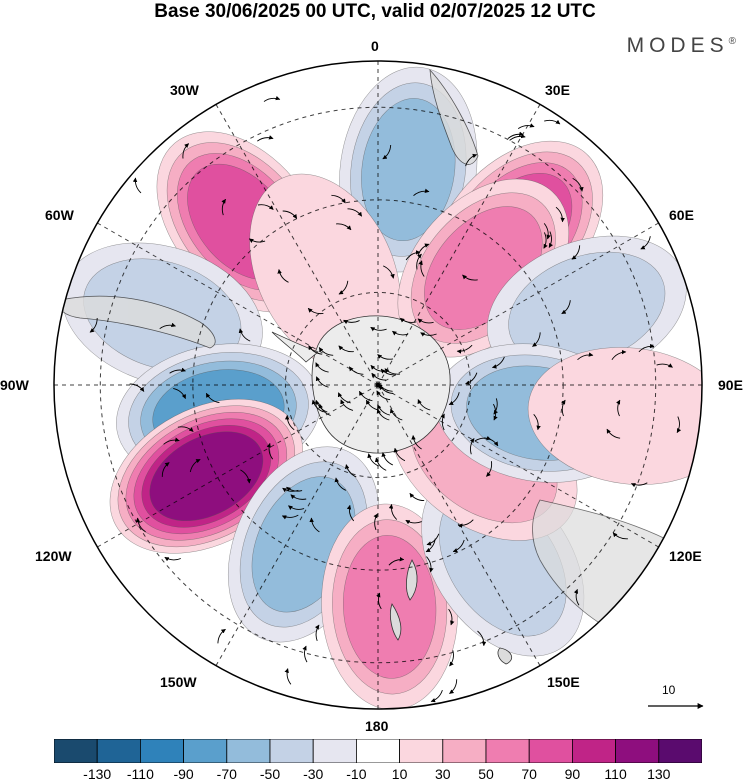 The height and width of the screenshot is (783, 750). Describe the element at coordinates (730, 385) in the screenshot. I see `lon-label-90e: 90E` at that location.